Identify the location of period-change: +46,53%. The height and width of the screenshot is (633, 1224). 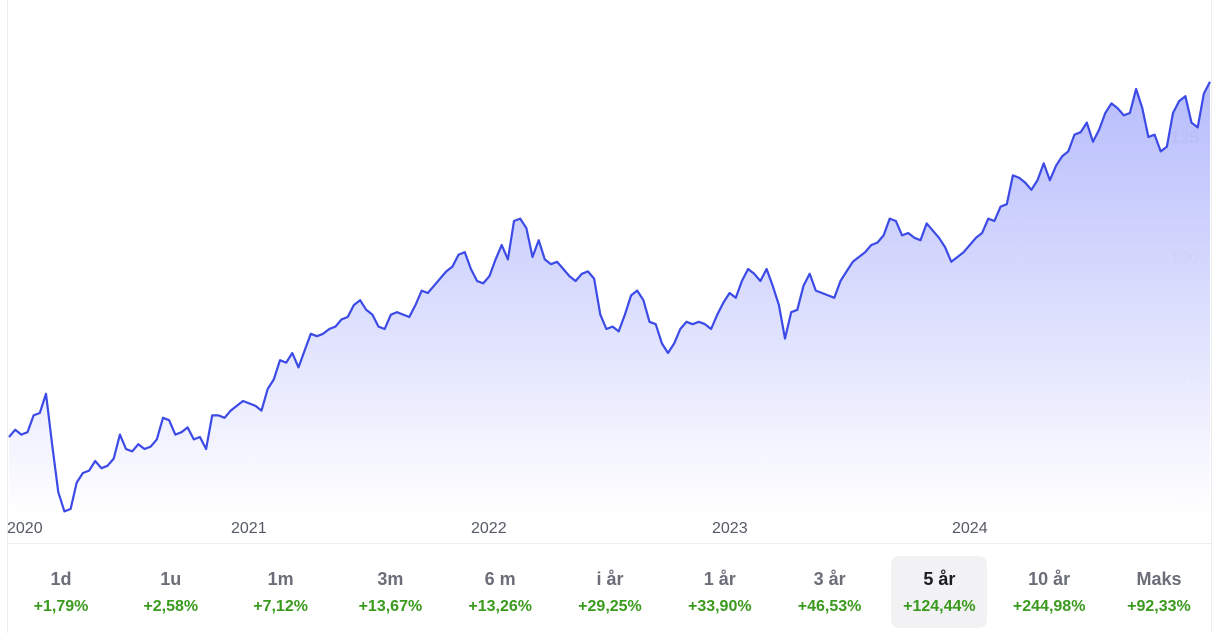
(829, 606).